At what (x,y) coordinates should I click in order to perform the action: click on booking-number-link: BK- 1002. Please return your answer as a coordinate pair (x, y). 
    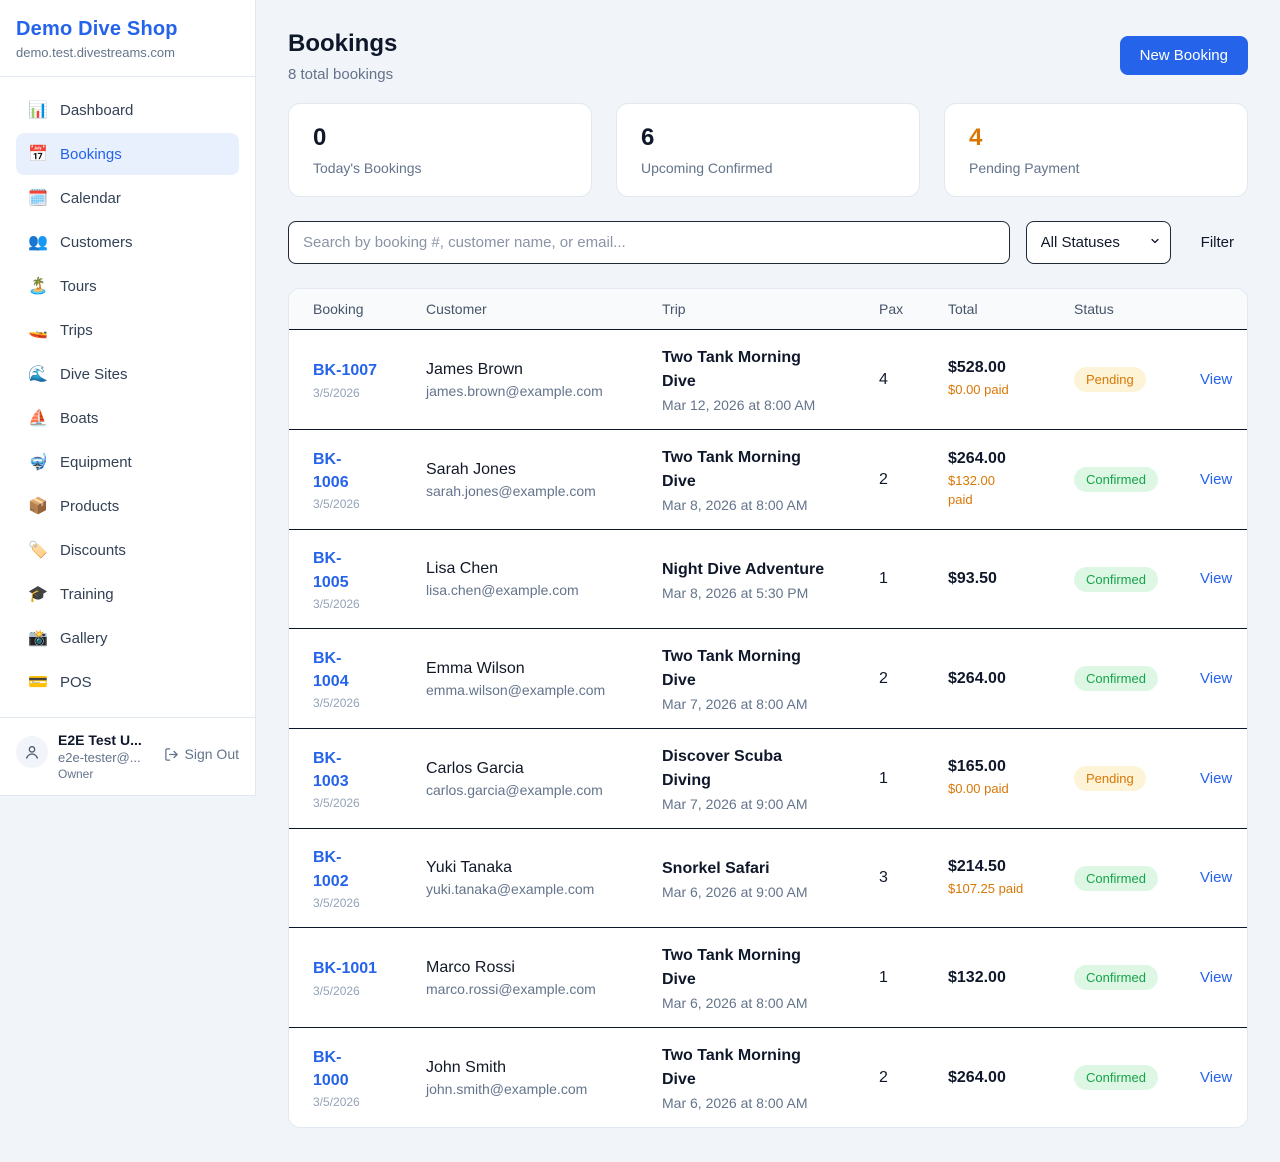
    Looking at the image, I should click on (331, 869).